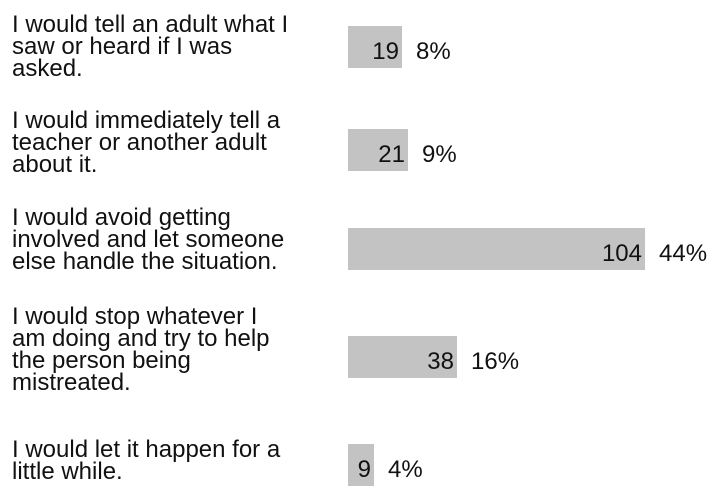 The height and width of the screenshot is (492, 721). Describe the element at coordinates (364, 469) in the screenshot. I see `count-label: 9` at that location.